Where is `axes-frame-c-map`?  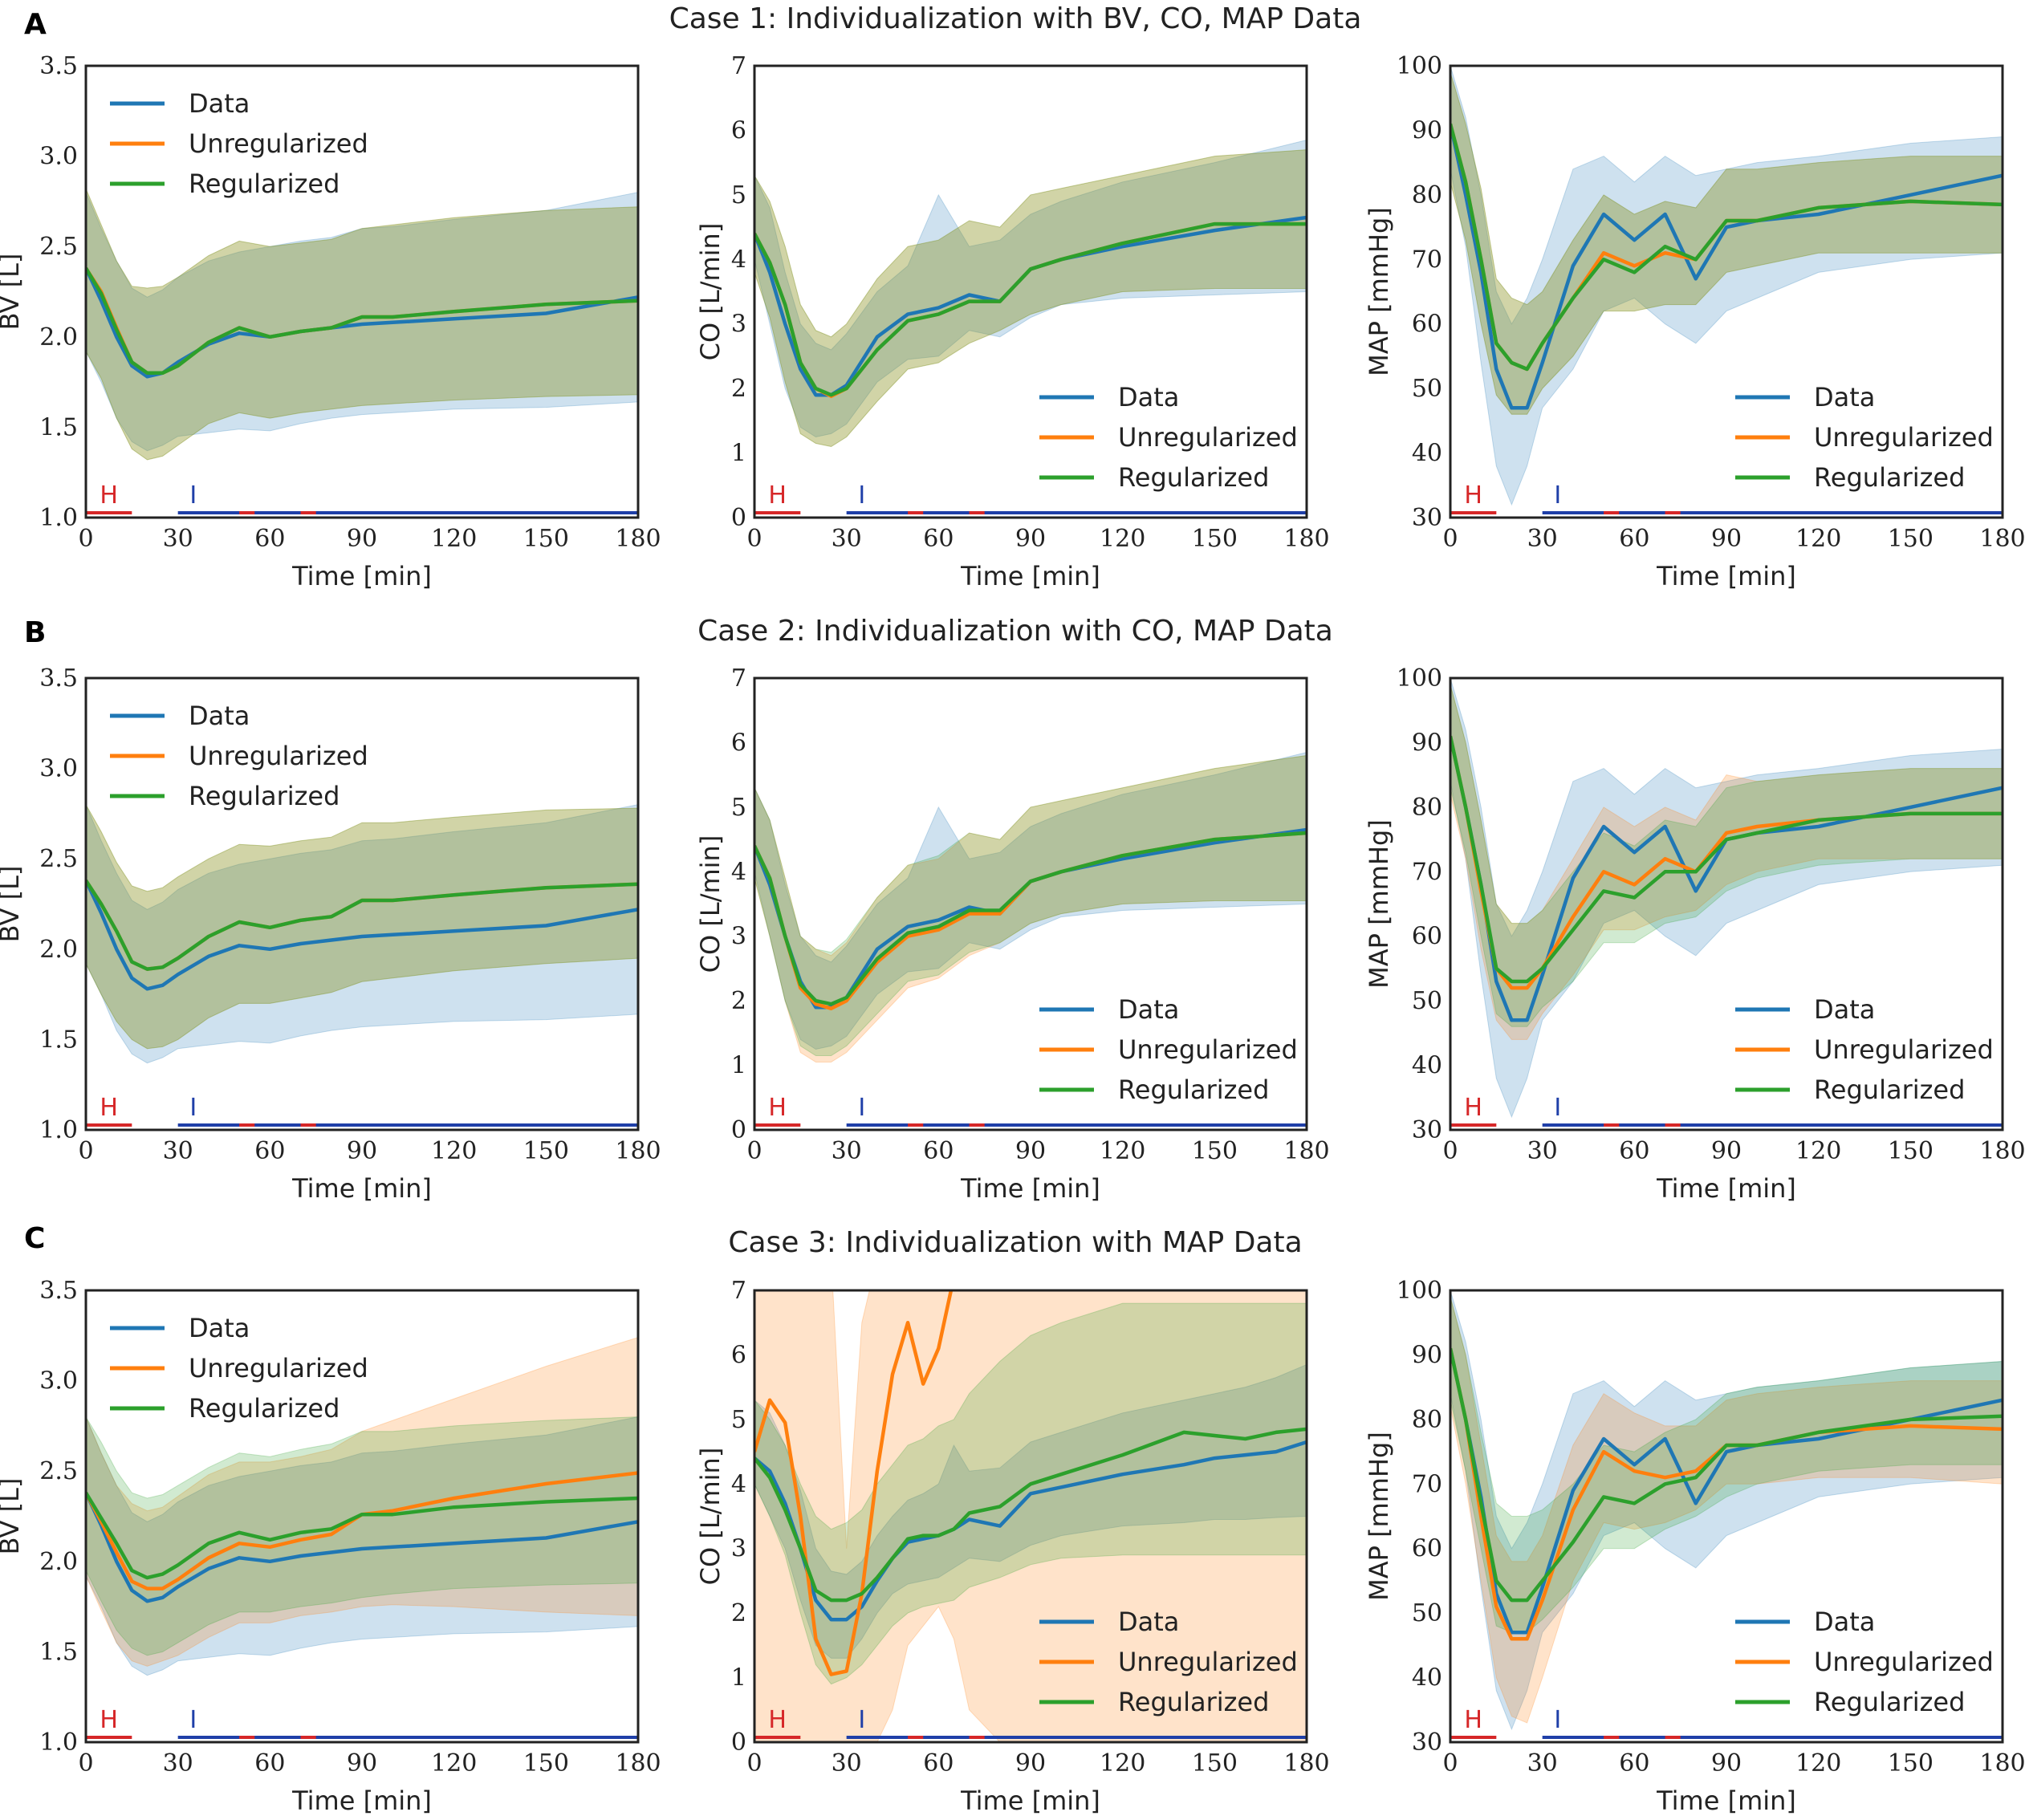
axes-frame-c-map is located at coordinates (1726, 1516).